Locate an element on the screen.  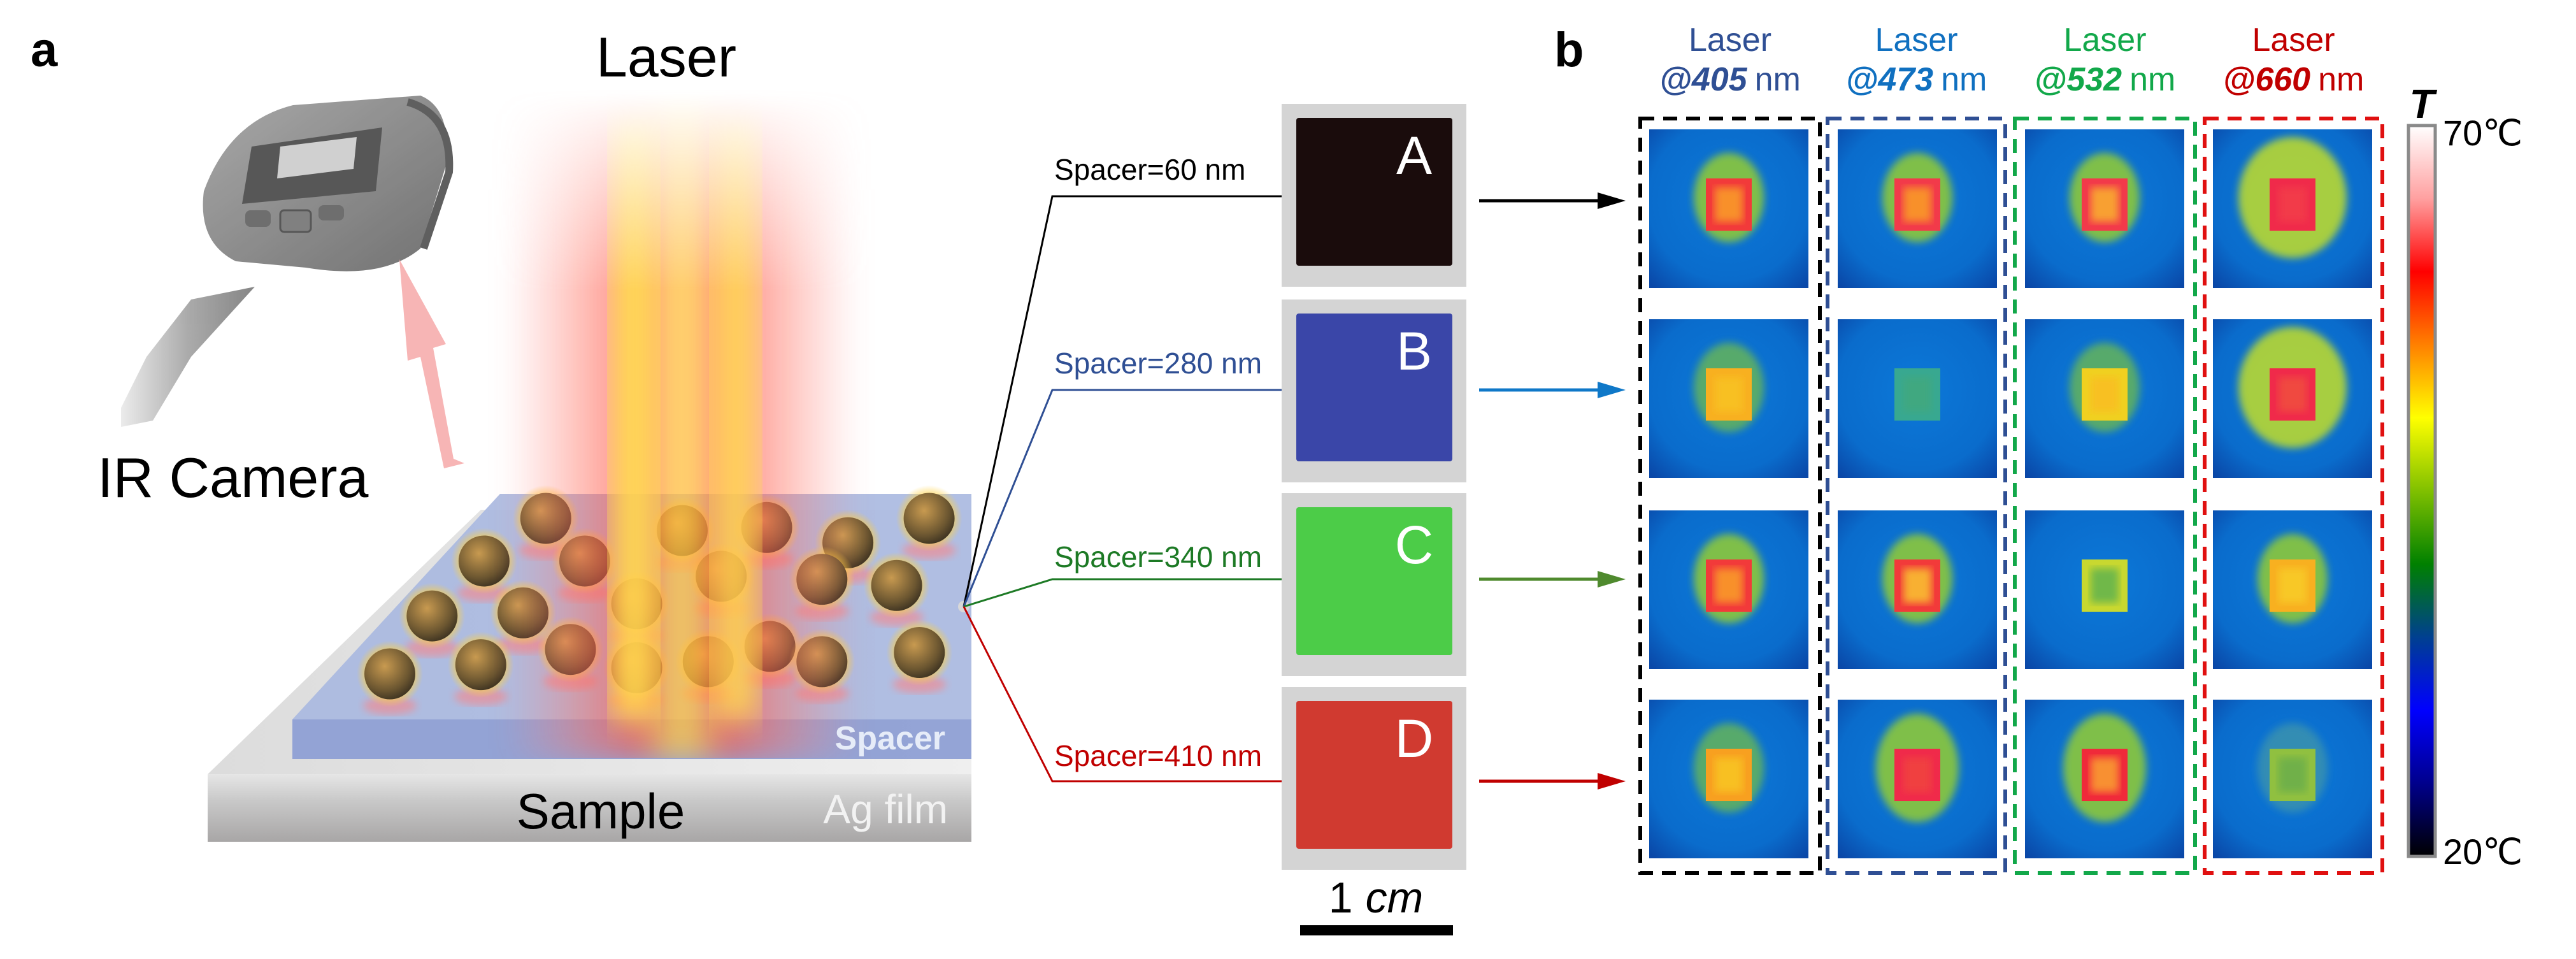
sample-letter: C is located at coordinates (1415, 545).